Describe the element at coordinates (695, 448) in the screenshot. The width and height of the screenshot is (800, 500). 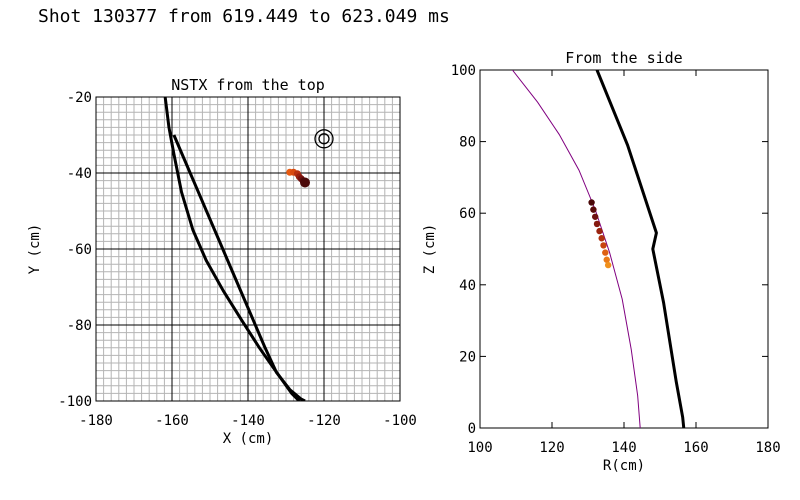
I see `x-tick-label: 160` at that location.